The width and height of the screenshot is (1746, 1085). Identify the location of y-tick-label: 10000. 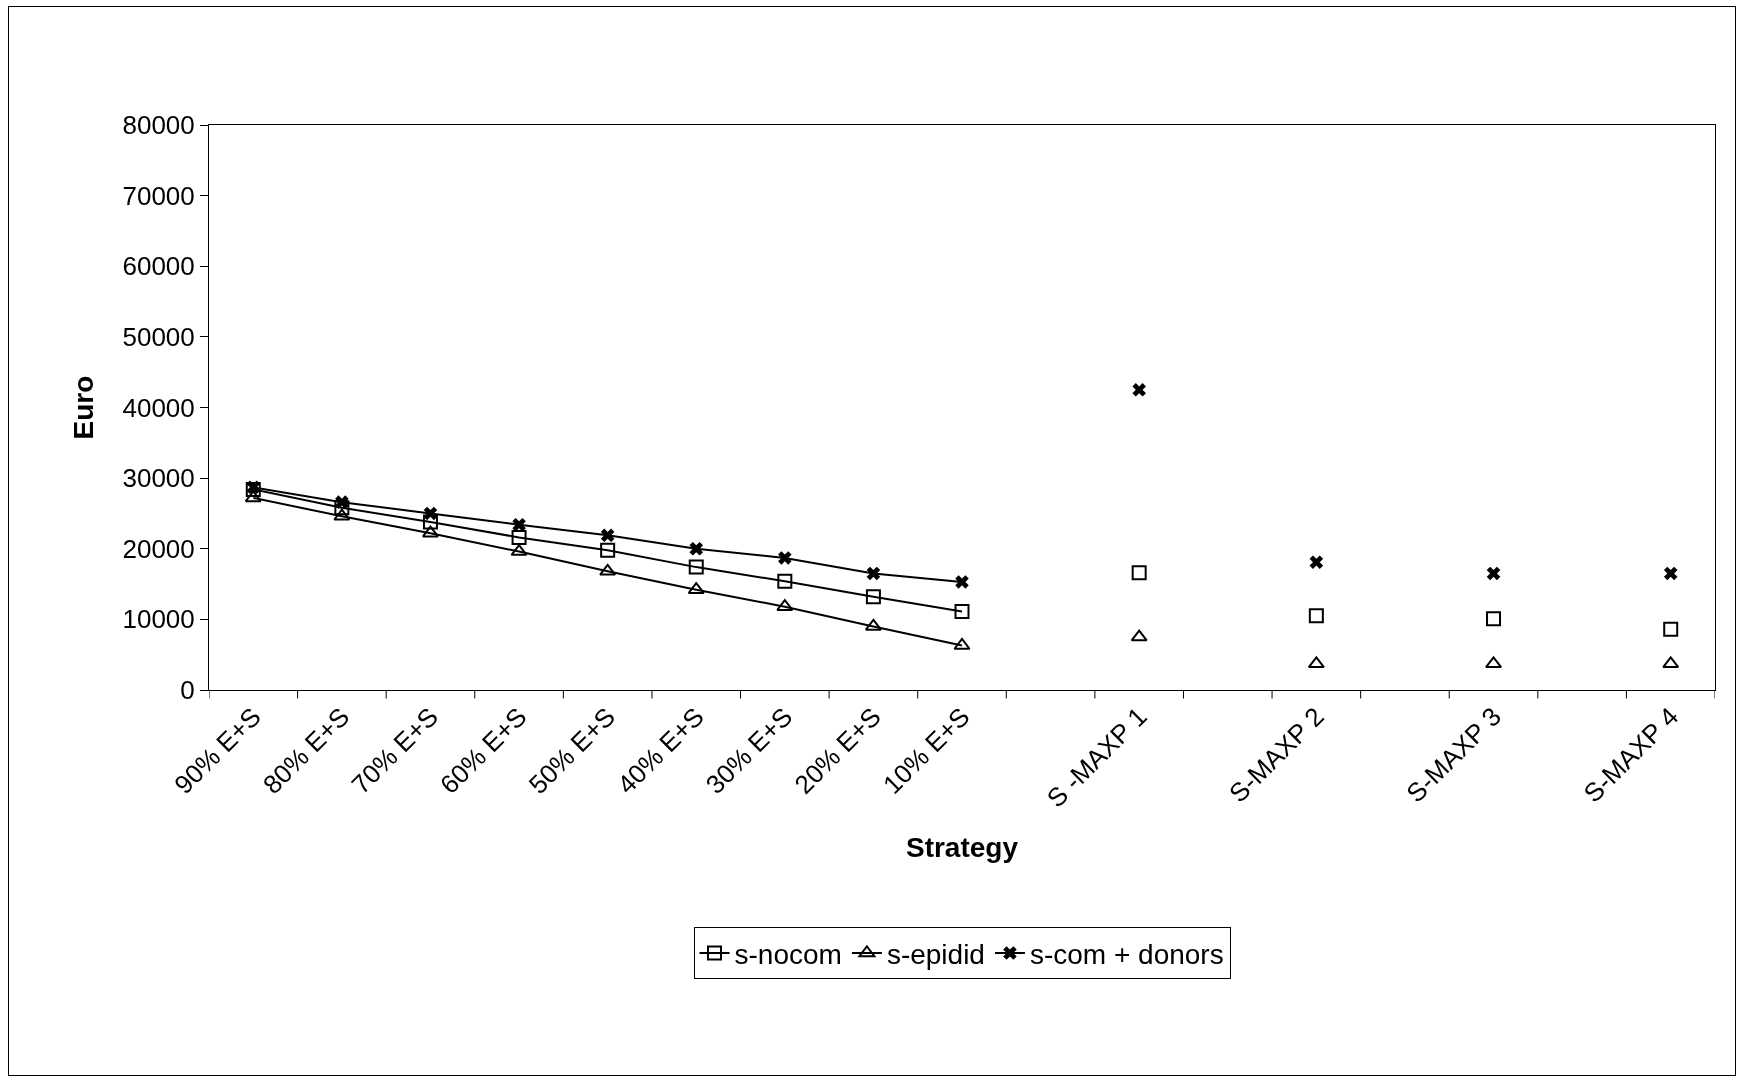
(158, 619).